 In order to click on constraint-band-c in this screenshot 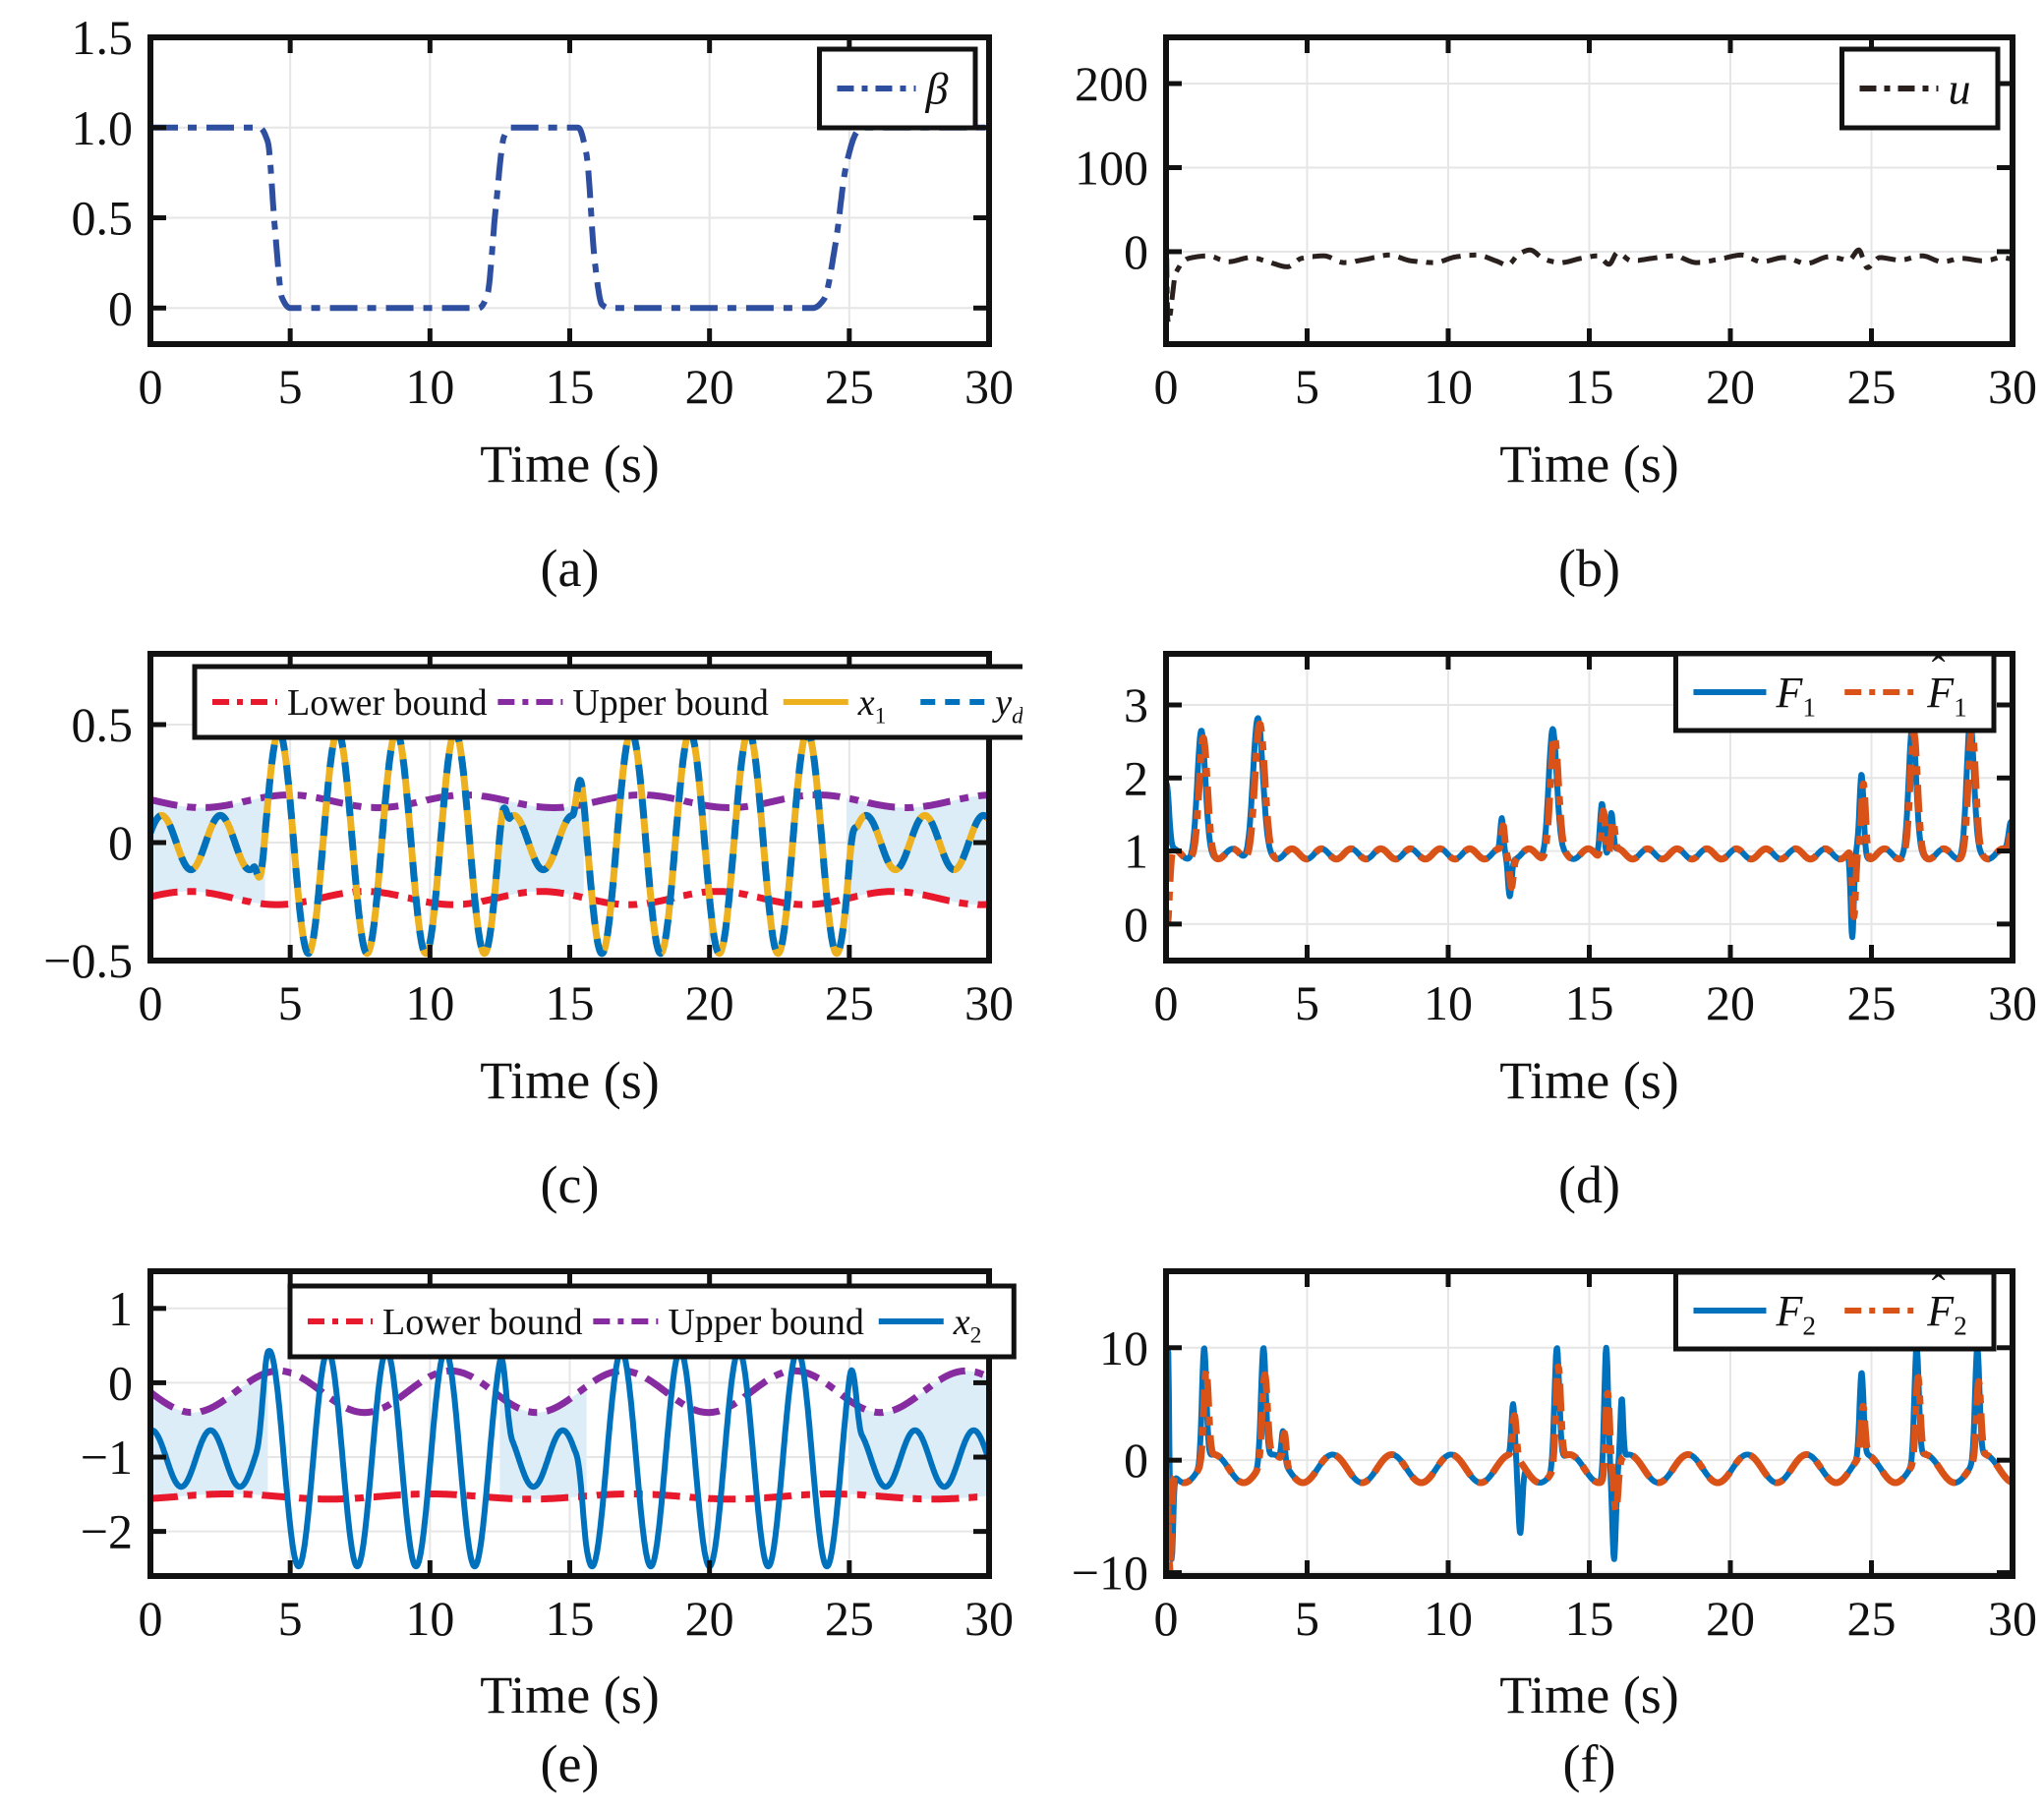, I will do `click(569, 850)`.